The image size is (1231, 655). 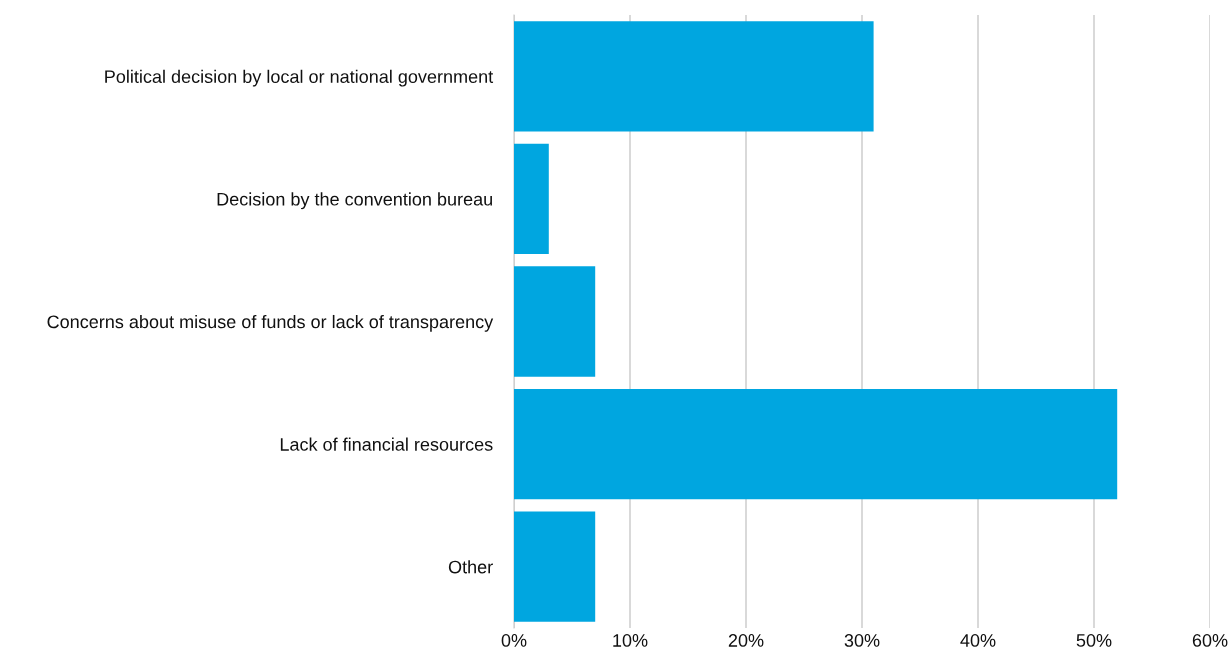 What do you see at coordinates (630, 640) in the screenshot?
I see `x-tick-label: 10%` at bounding box center [630, 640].